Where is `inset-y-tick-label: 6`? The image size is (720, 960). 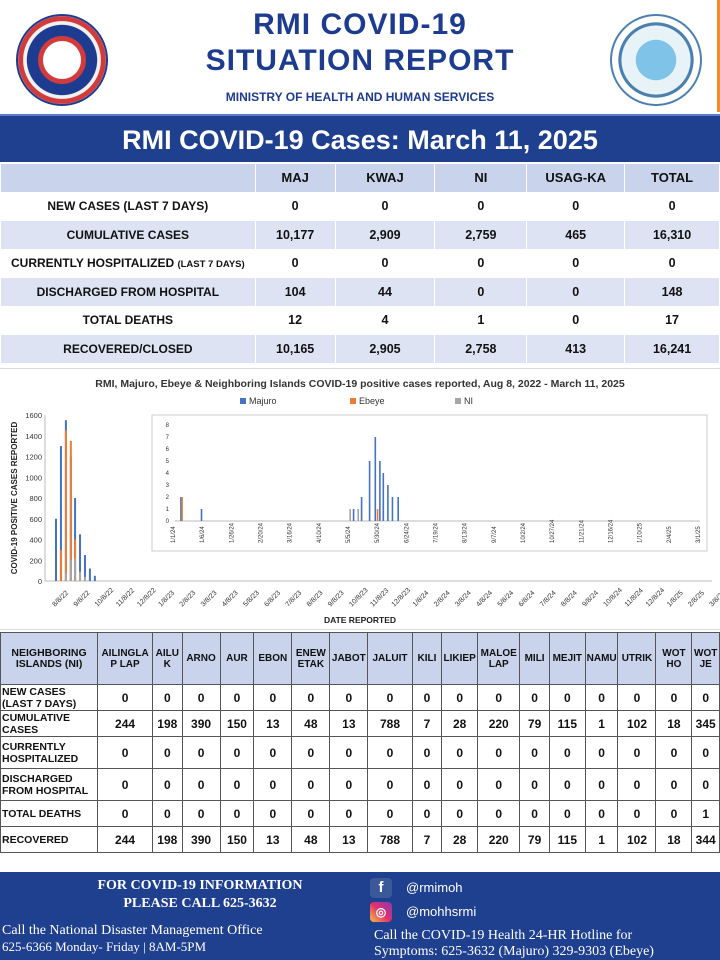
inset-y-tick-label: 6 is located at coordinates (168, 450).